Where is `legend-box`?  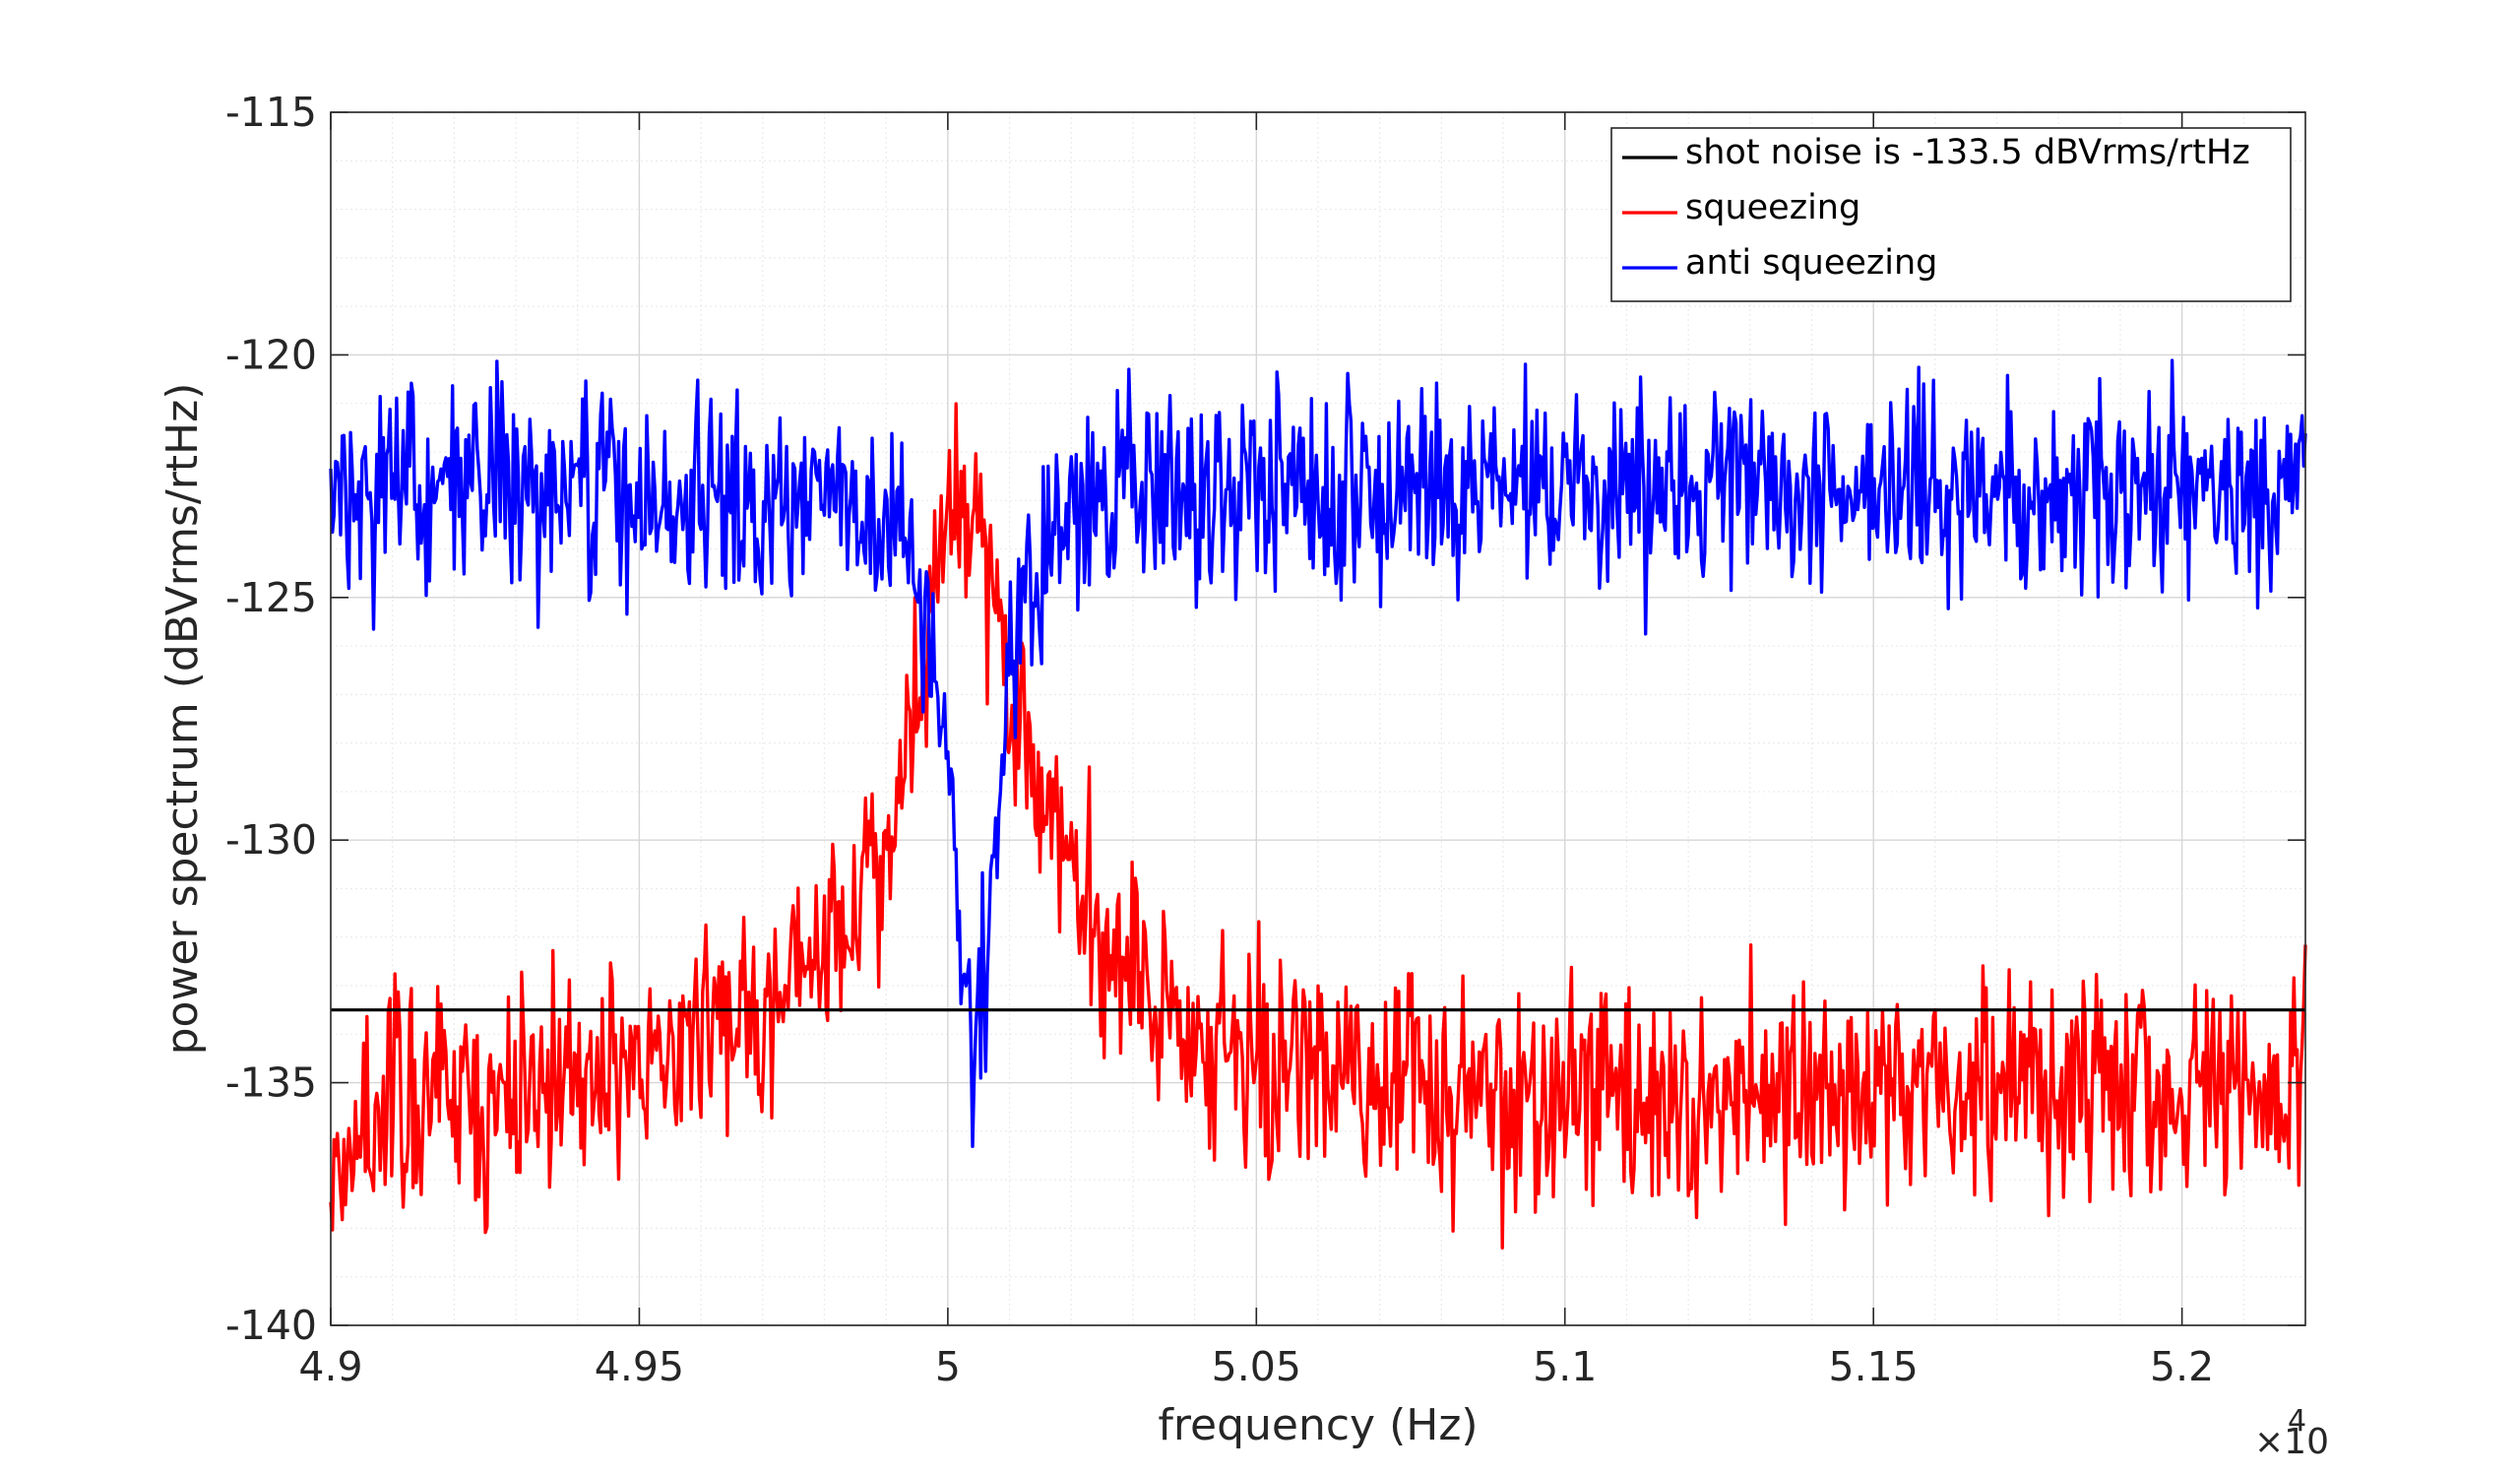 legend-box is located at coordinates (1951, 214).